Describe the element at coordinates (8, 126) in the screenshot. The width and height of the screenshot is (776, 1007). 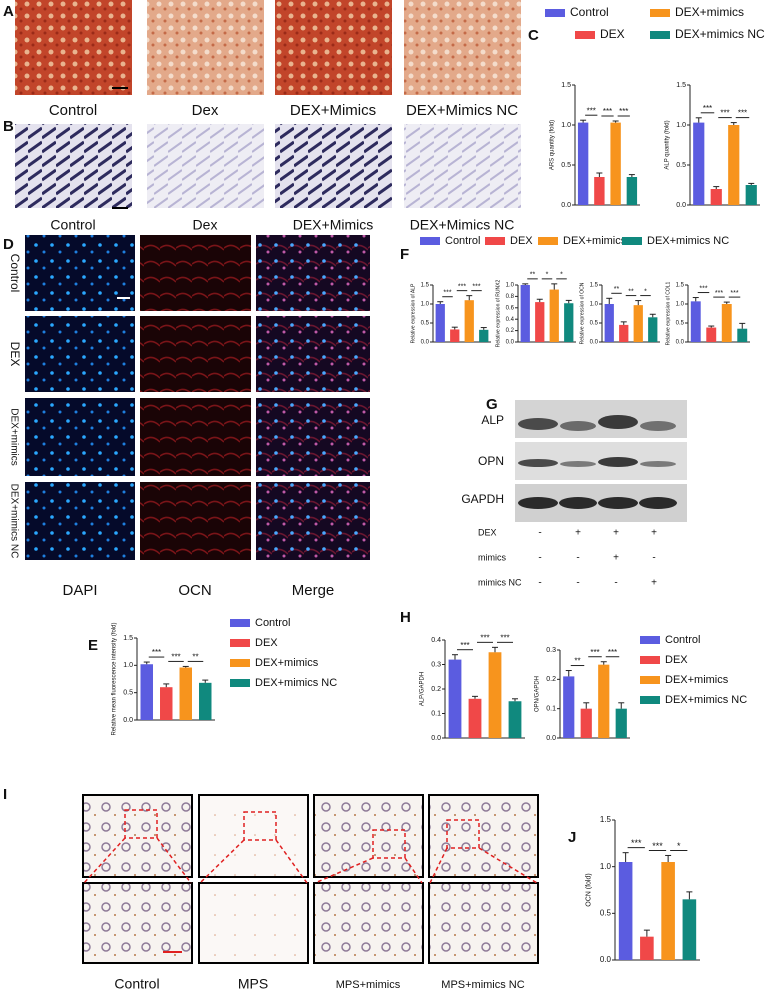
I see `panel-letter: B` at that location.